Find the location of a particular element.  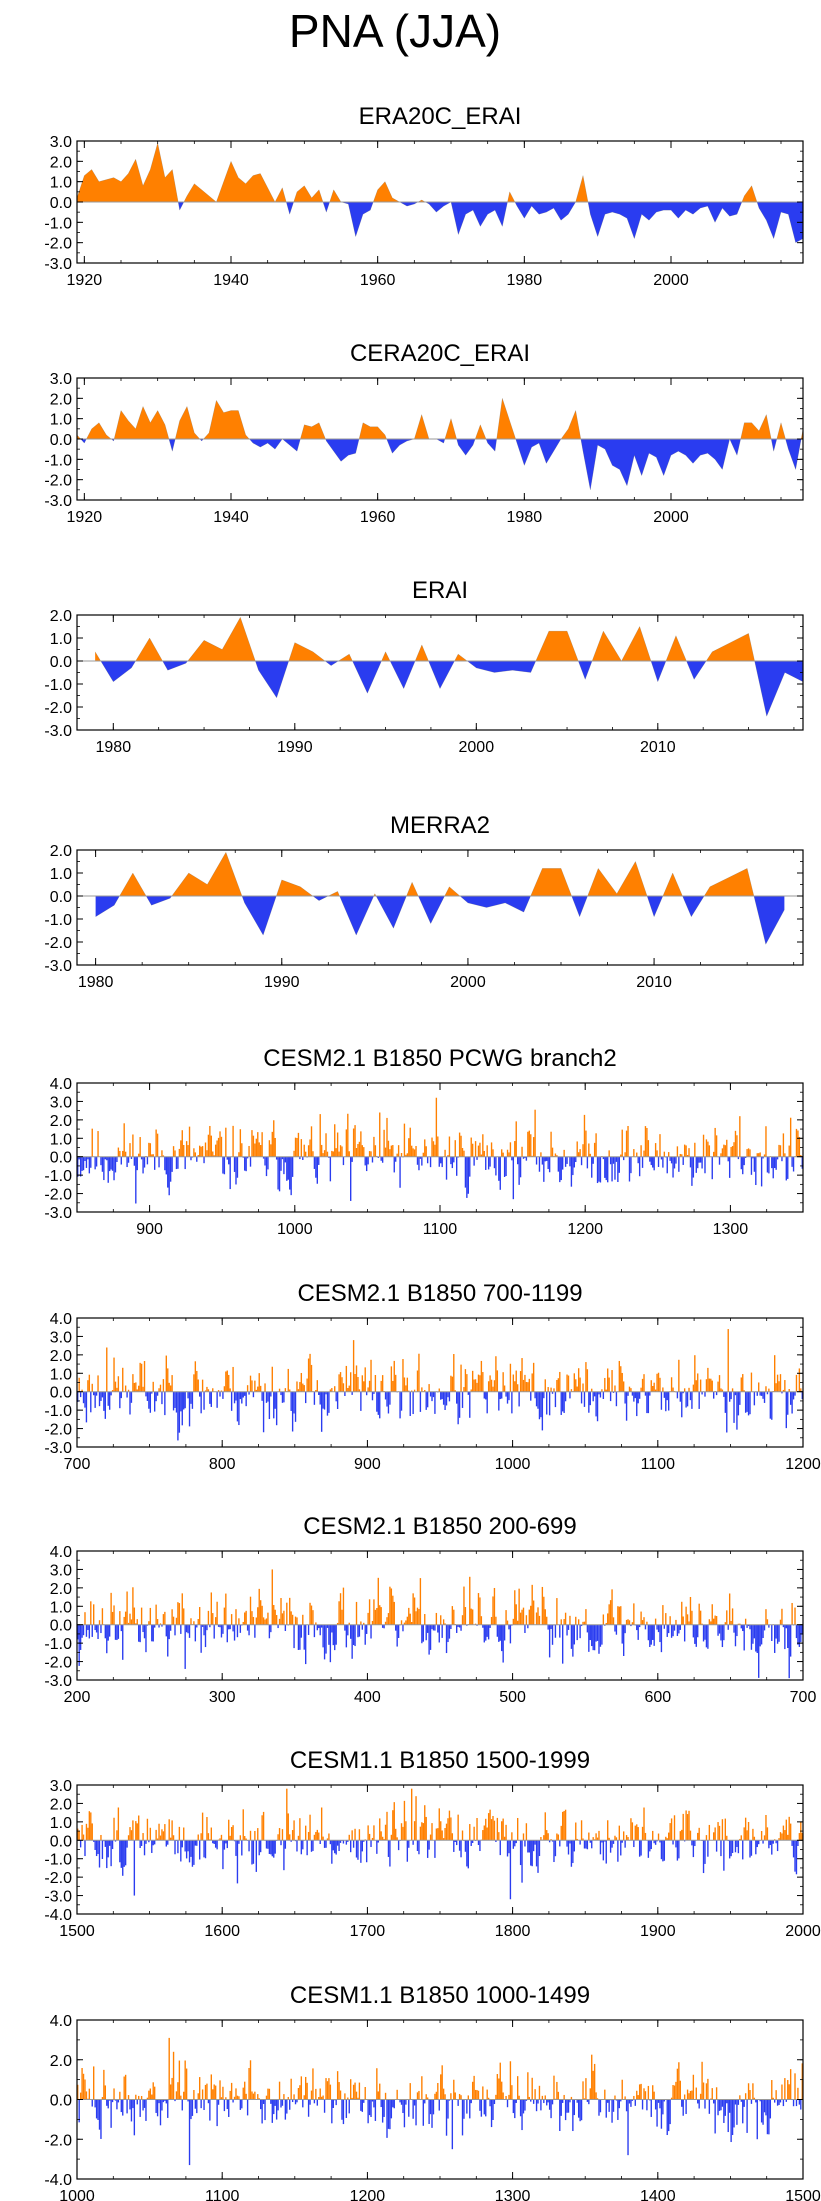

x-tick-label: 300 is located at coordinates (222, 1697).